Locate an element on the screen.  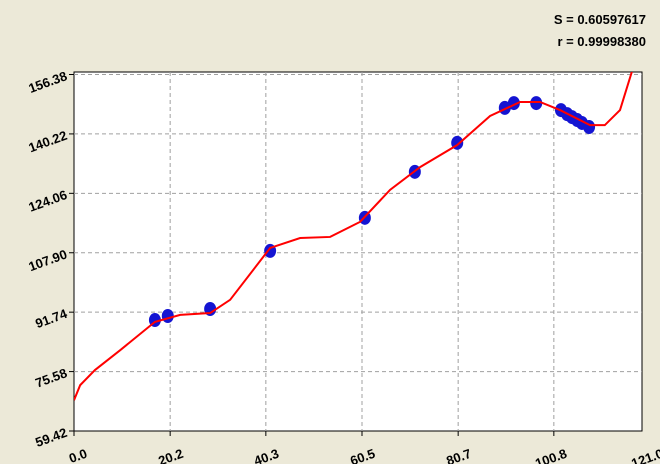
annotation: r = 0.99998380 is located at coordinates (601, 41).